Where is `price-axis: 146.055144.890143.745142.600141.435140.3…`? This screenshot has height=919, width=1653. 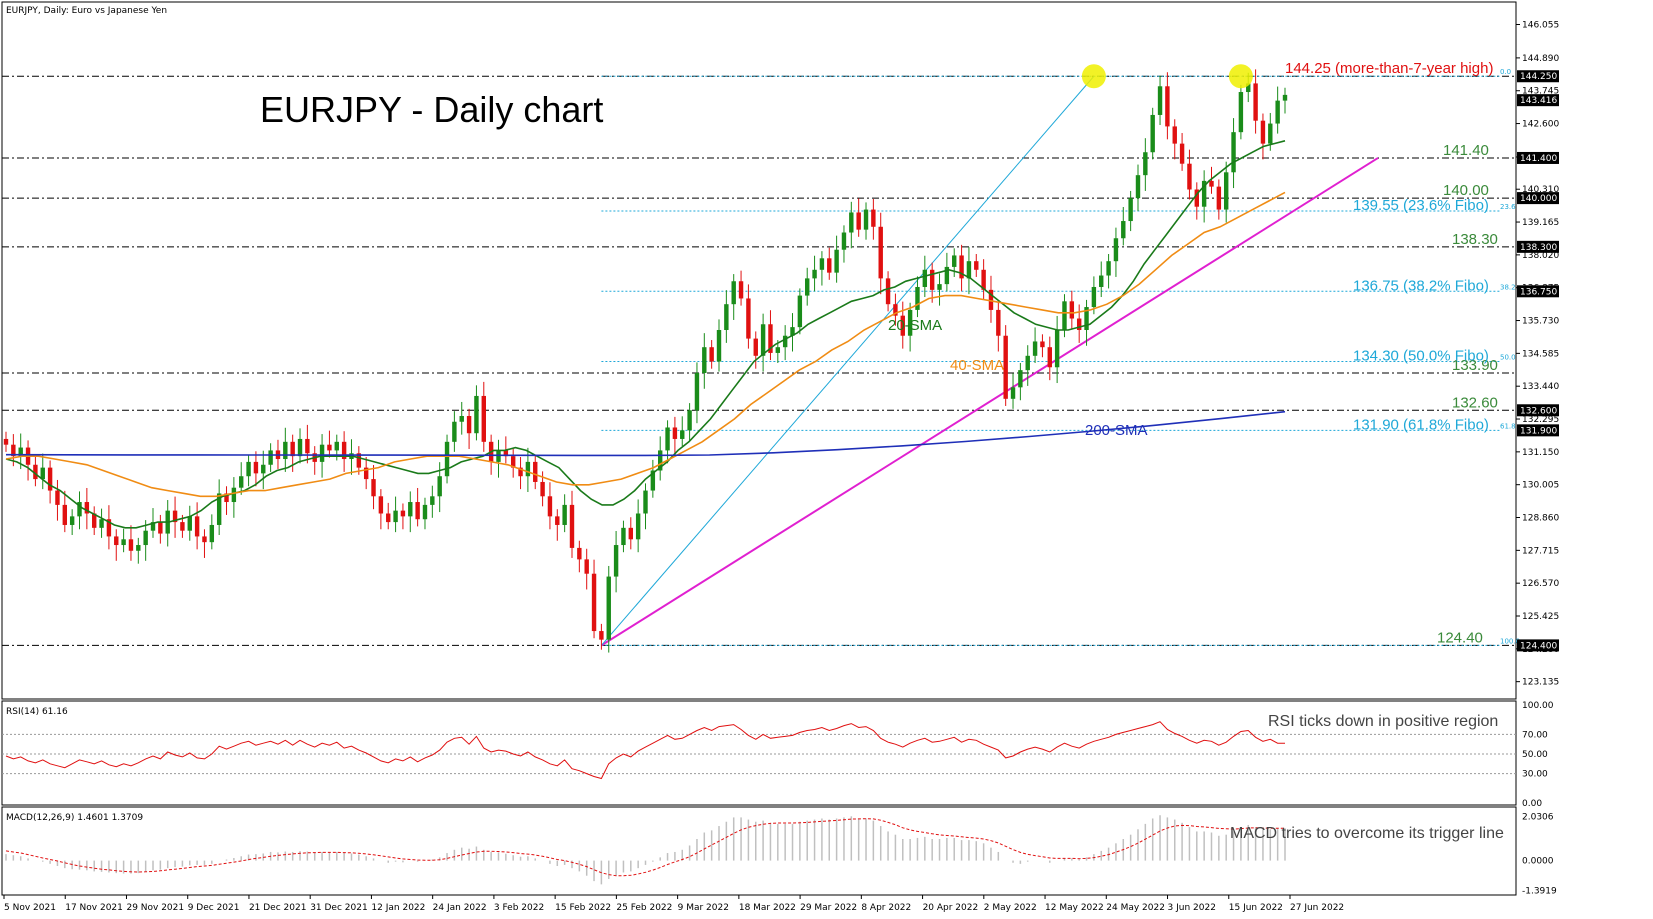 price-axis: 146.055144.890143.745142.600141.435140.3… is located at coordinates (1537, 354).